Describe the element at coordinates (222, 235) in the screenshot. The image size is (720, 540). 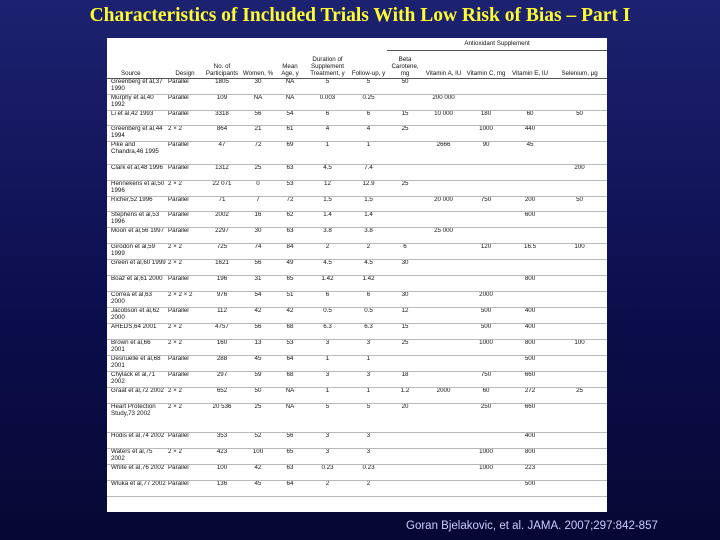
I see `table-cell: 2297` at that location.